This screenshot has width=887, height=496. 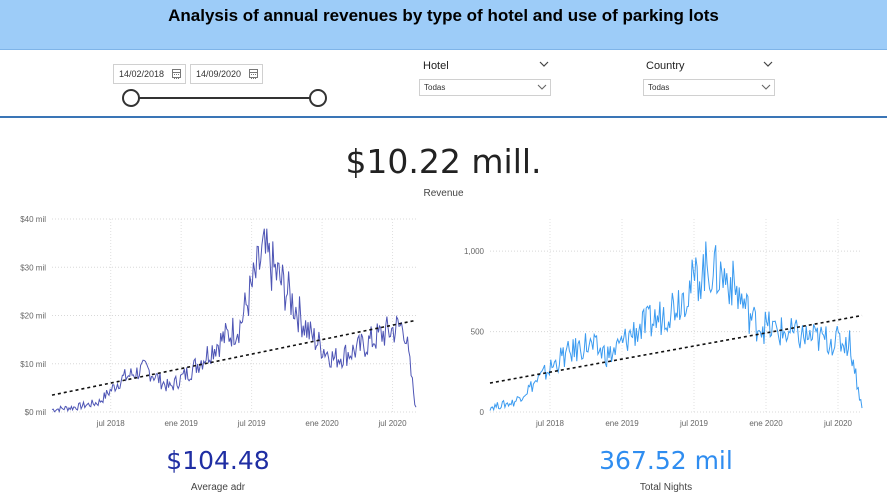 I want to click on nights-kpi-label: Total Nights, so click(x=666, y=487).